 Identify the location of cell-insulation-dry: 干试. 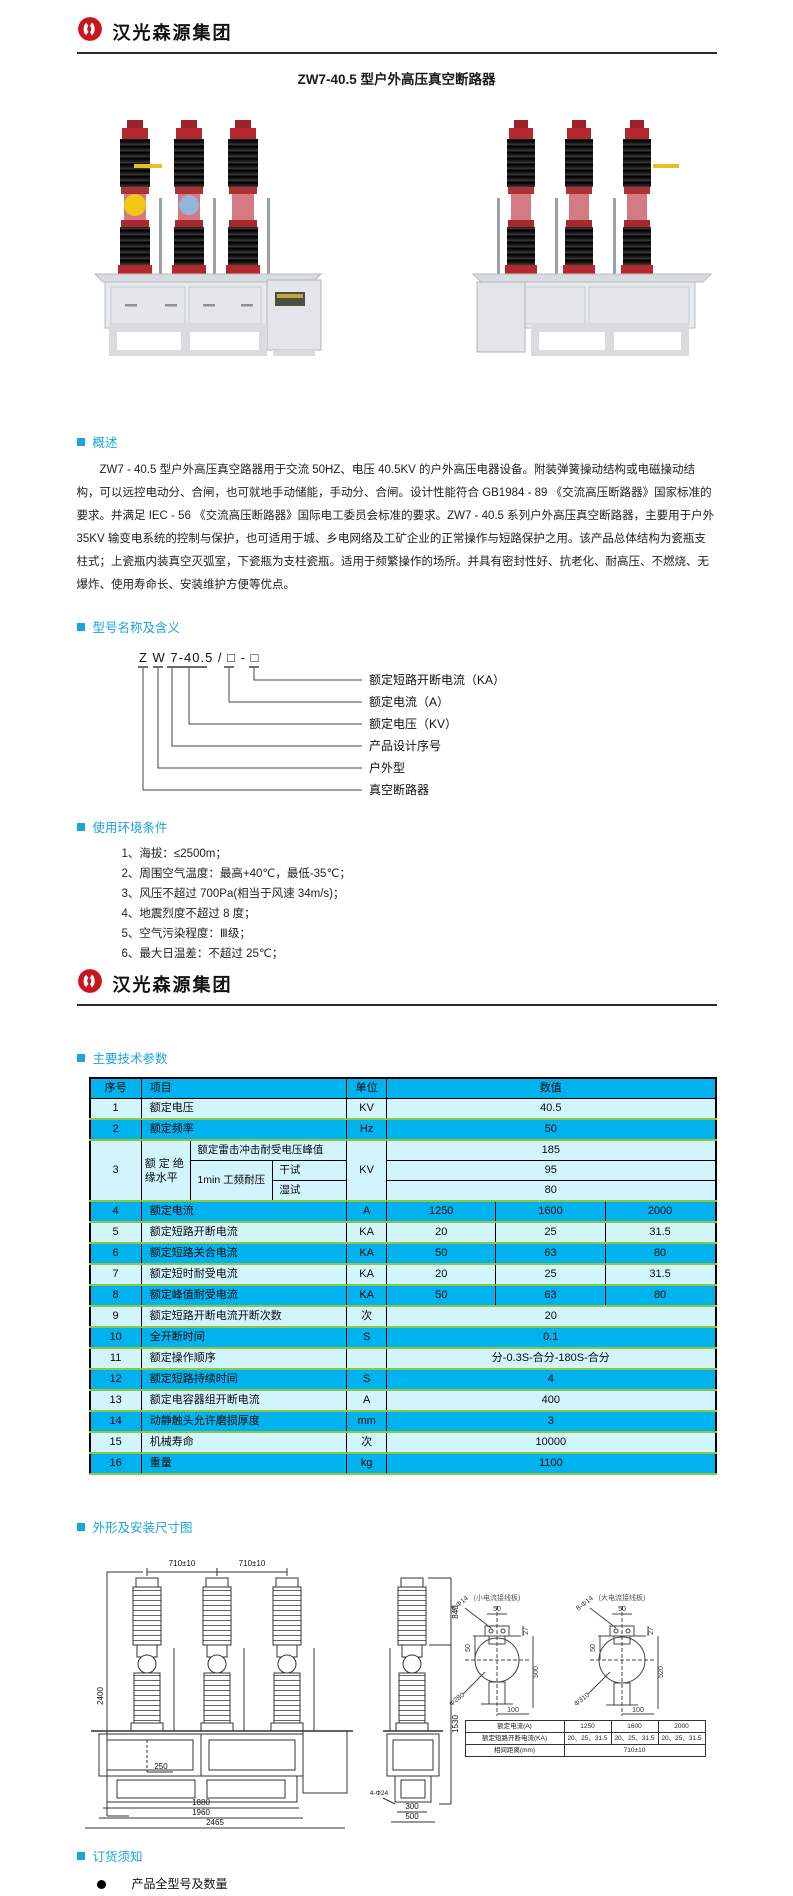
(310, 1170).